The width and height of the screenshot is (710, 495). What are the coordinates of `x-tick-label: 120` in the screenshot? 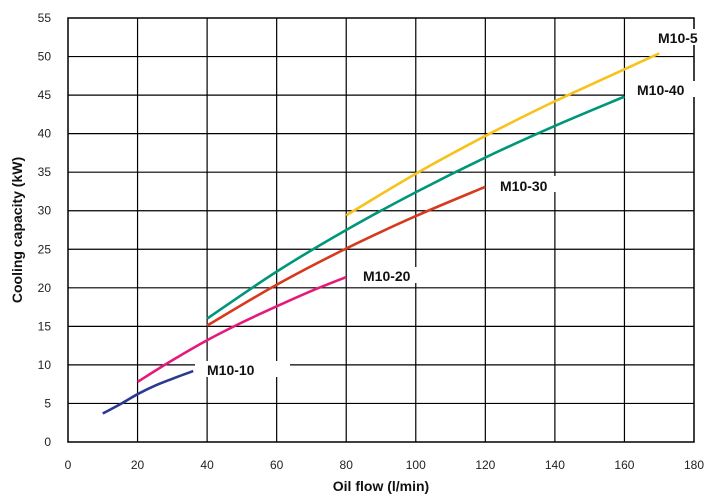 It's located at (485, 465).